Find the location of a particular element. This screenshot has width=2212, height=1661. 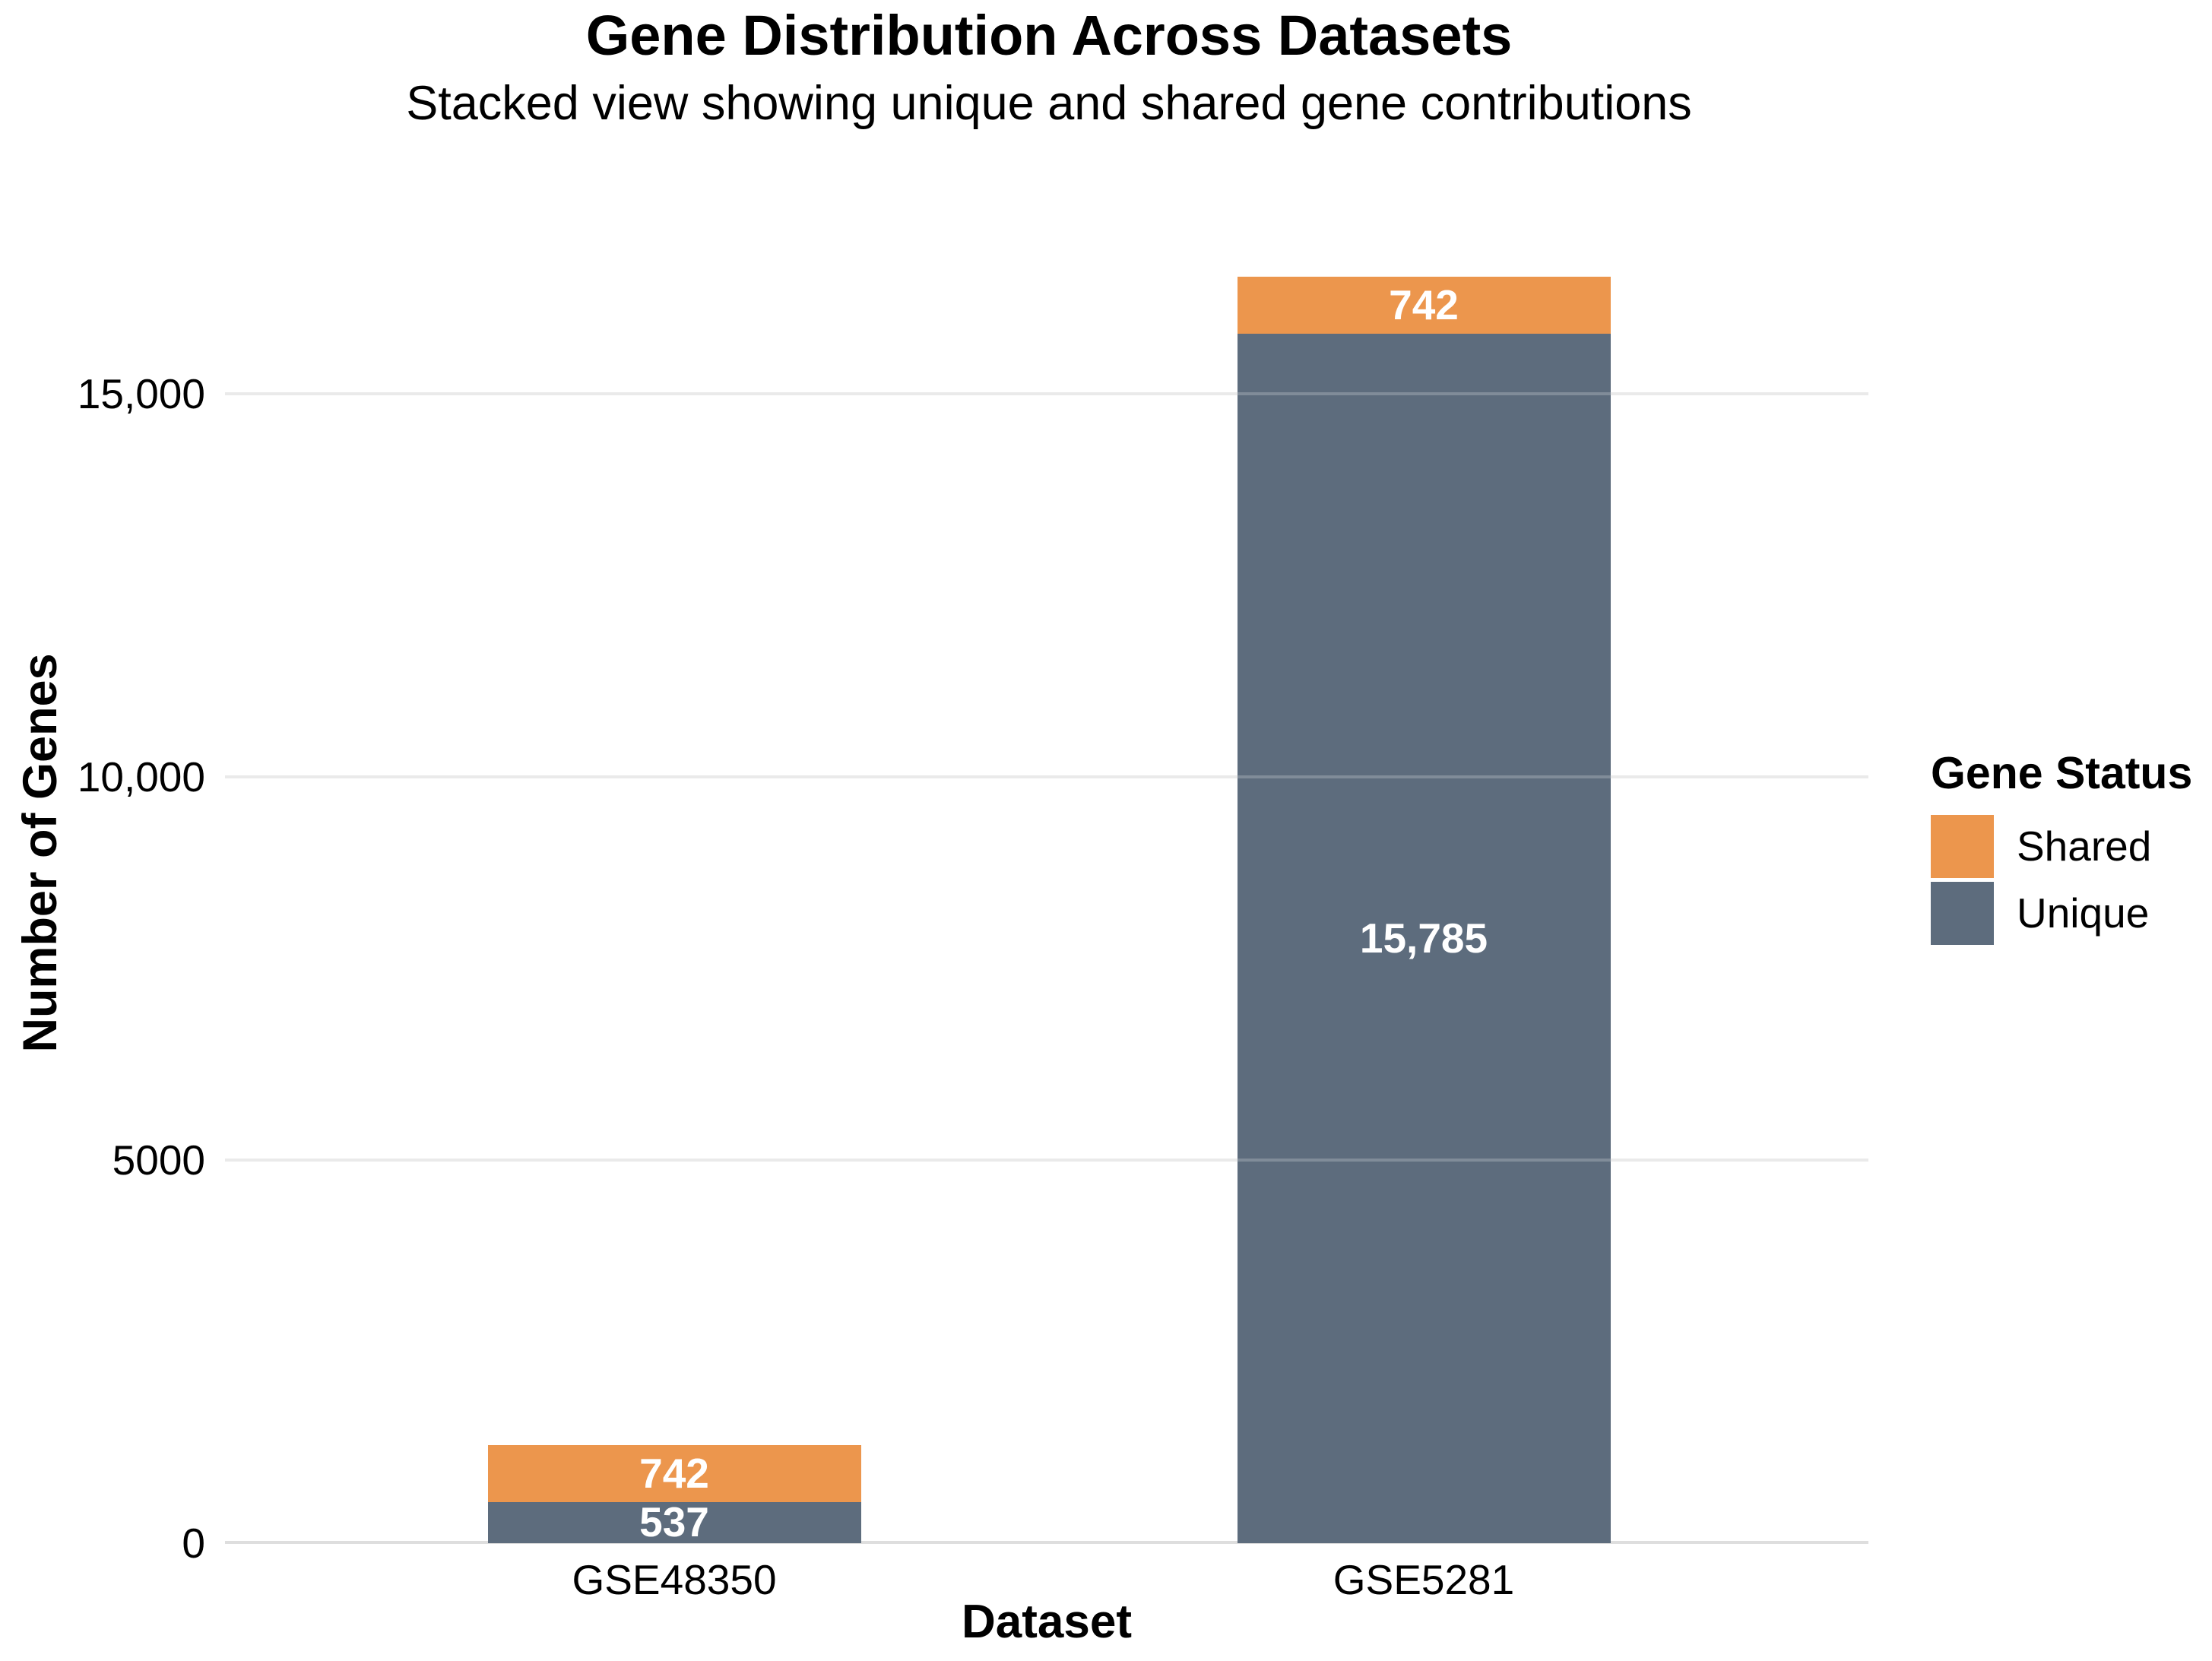

legend-label: Shared is located at coordinates (2084, 846).